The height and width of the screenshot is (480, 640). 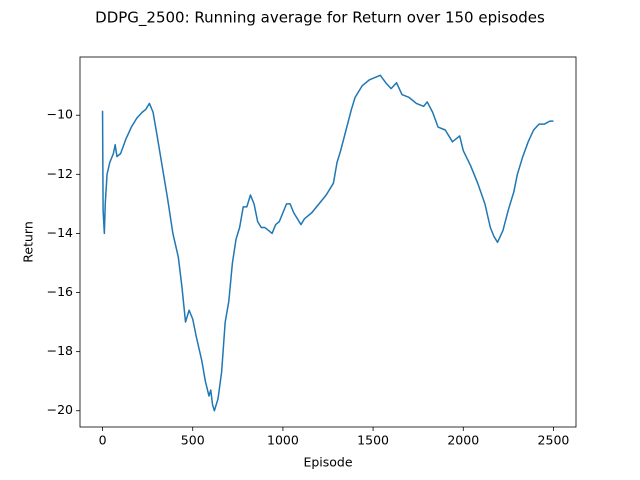 What do you see at coordinates (327, 462) in the screenshot?
I see `x-axis-label: Episode` at bounding box center [327, 462].